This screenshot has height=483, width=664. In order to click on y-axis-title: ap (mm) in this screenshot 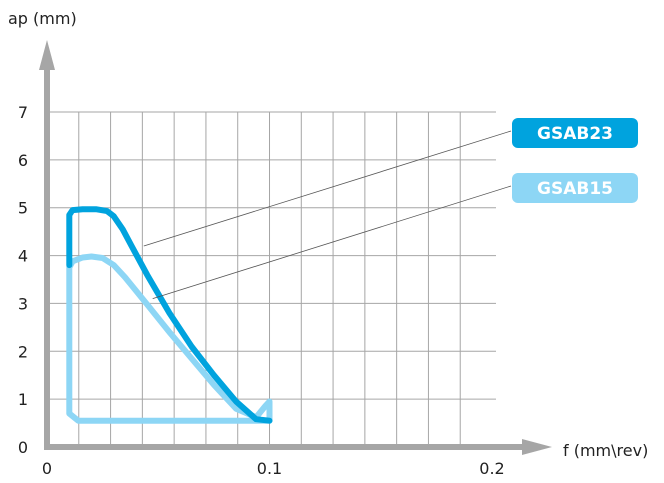, I will do `click(42, 18)`.